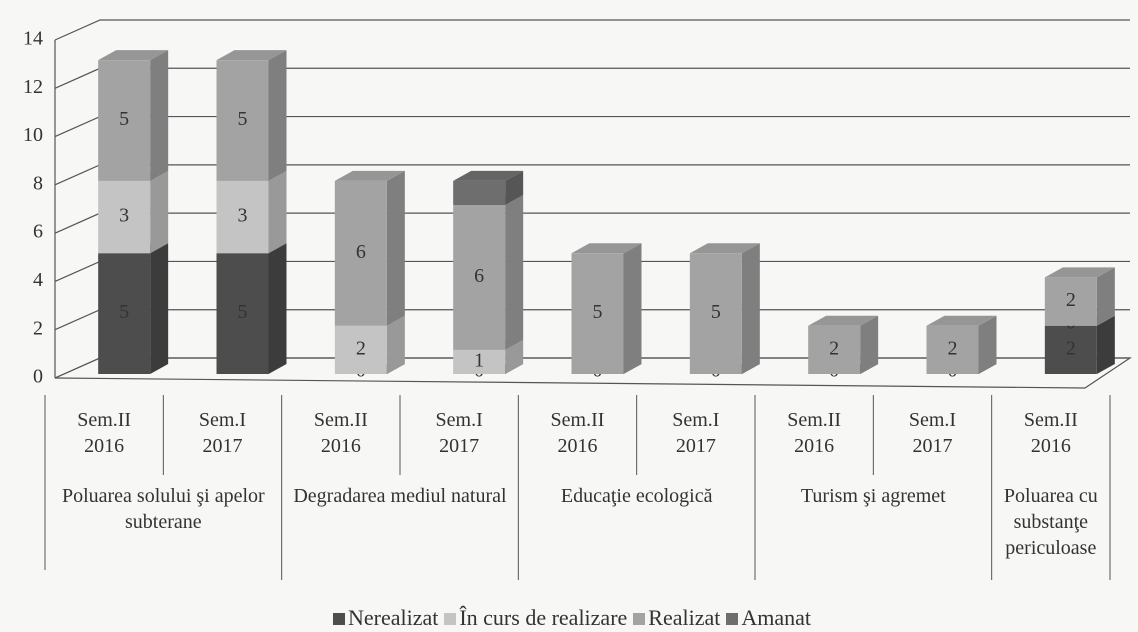 Image resolution: width=1138 pixels, height=632 pixels. What do you see at coordinates (1050, 522) in the screenshot?
I see `group-label: Poluarea cu substanţe periculoase` at bounding box center [1050, 522].